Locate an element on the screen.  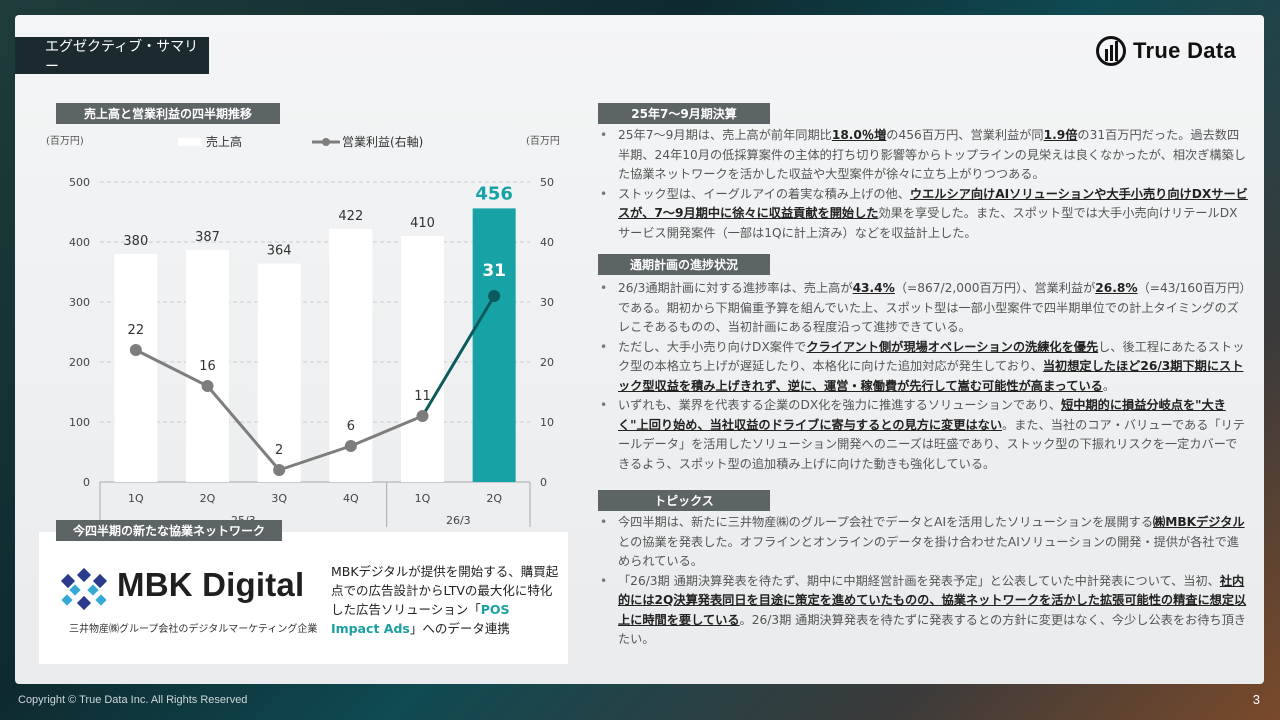
logo-text: True Data is located at coordinates (1184, 50).